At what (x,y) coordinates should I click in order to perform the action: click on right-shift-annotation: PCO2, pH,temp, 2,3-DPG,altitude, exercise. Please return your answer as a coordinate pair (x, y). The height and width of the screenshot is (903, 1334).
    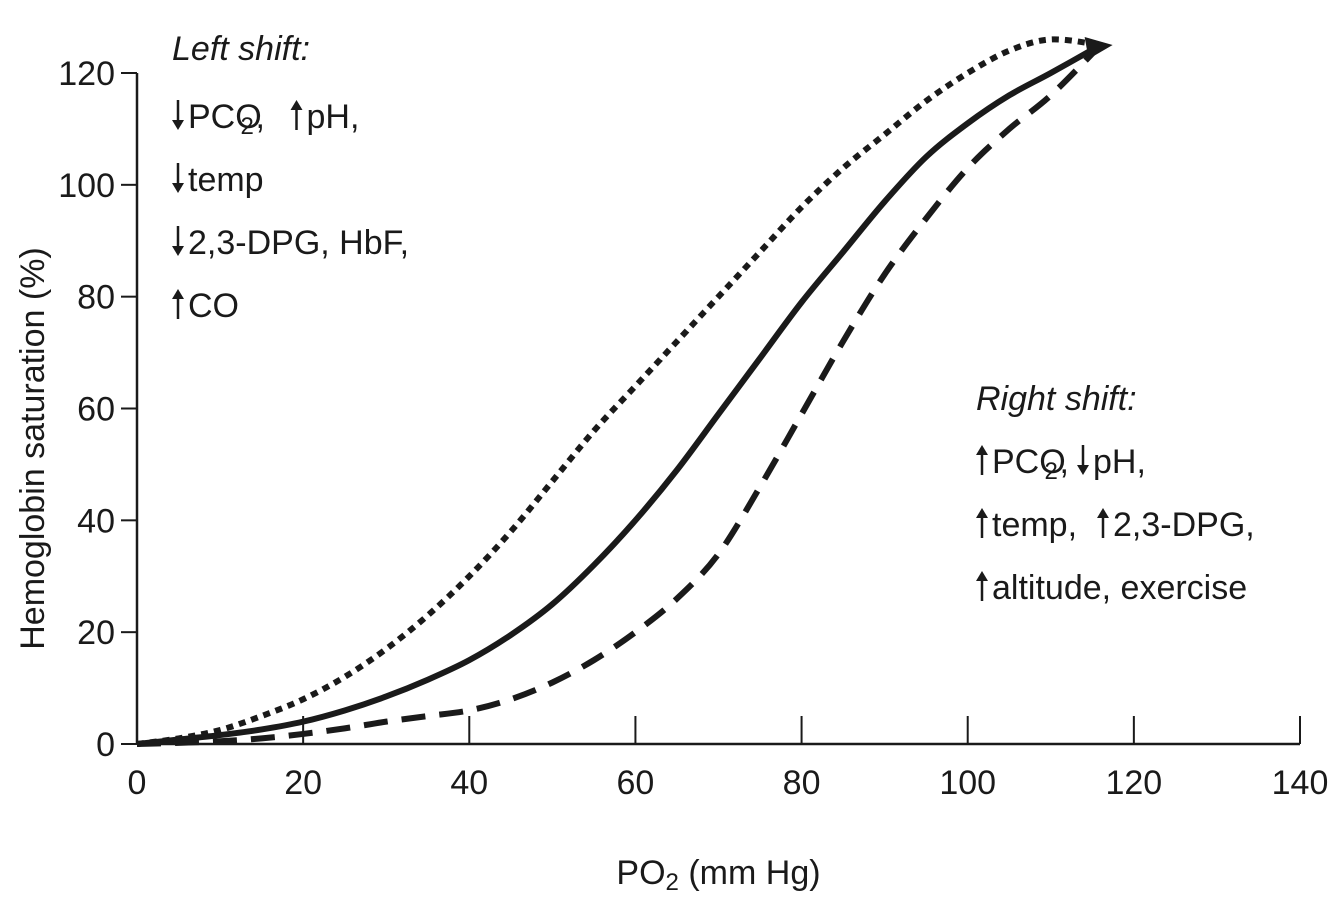
    Looking at the image, I should click on (1115, 525).